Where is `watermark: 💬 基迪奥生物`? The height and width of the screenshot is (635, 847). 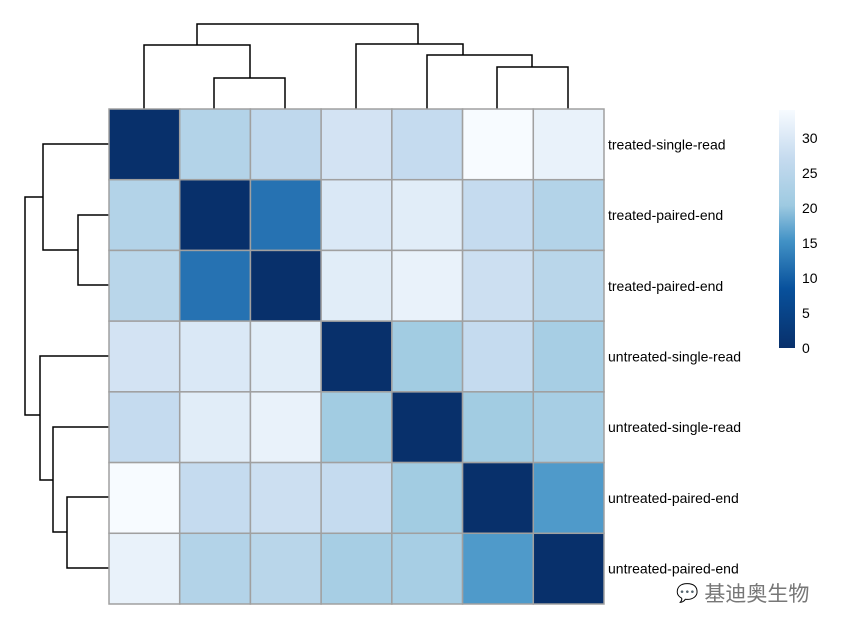
watermark: 💬 基迪奥生物 is located at coordinates (742, 593).